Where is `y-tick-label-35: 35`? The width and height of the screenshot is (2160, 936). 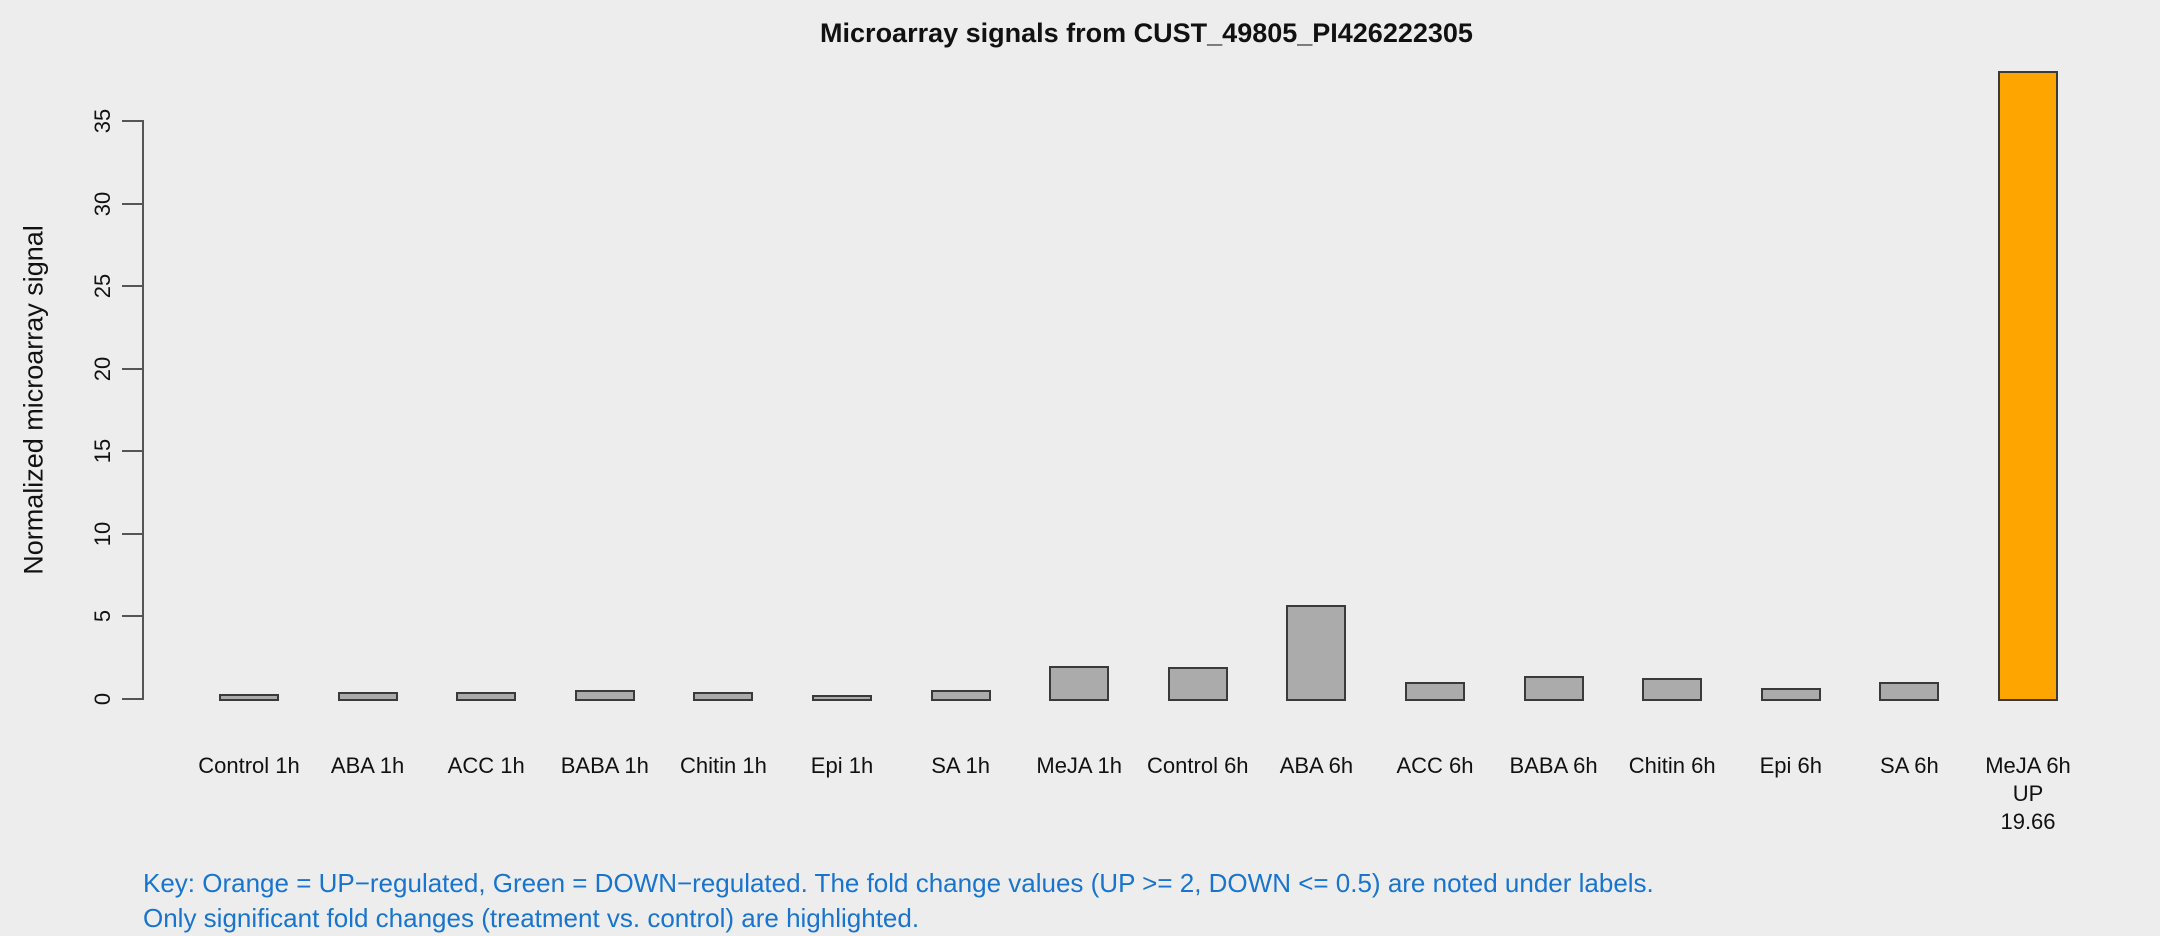
y-tick-label-35: 35 is located at coordinates (102, 121).